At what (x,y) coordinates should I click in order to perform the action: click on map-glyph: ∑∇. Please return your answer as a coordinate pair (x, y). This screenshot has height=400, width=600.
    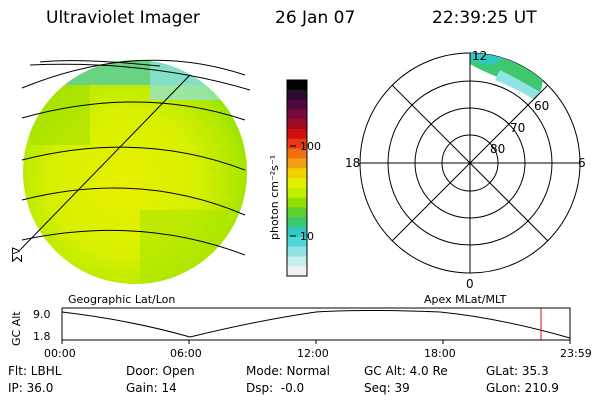
    Looking at the image, I should click on (16, 254).